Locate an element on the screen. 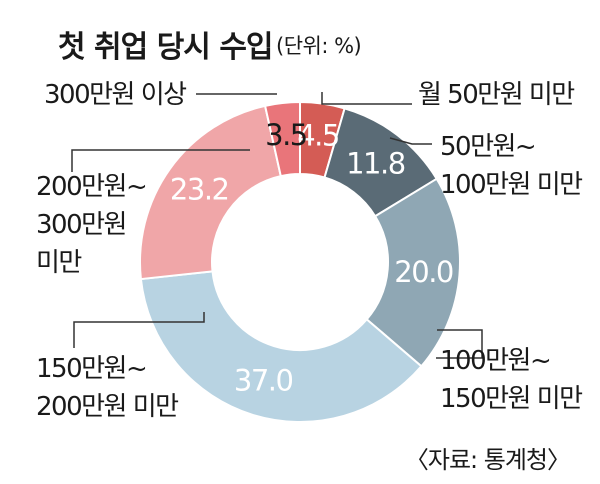 This screenshot has width=600, height=484. category-label-line: 150만원~ is located at coordinates (92, 369).